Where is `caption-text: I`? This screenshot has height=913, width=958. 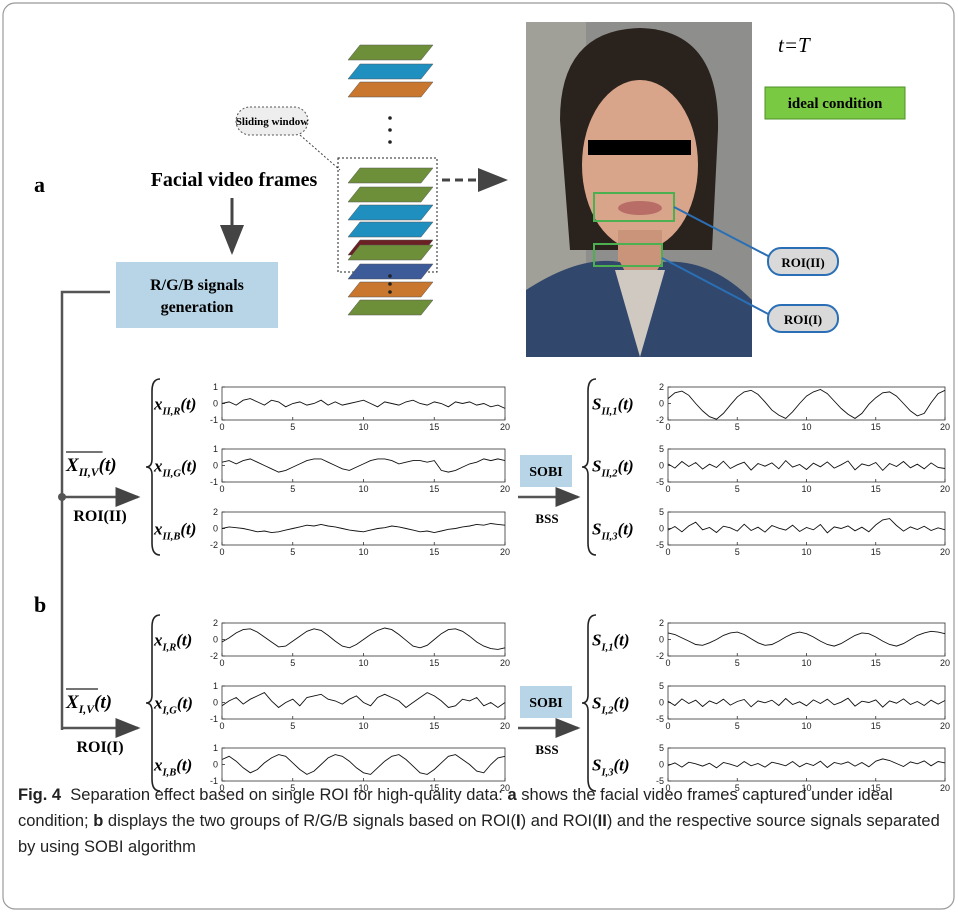
caption-text: I is located at coordinates (518, 821).